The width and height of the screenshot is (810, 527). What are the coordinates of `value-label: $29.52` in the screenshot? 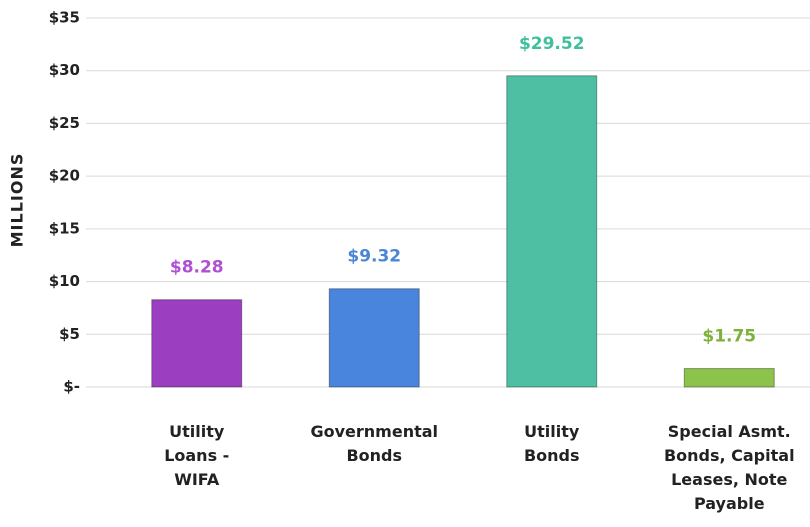 It's located at (552, 44).